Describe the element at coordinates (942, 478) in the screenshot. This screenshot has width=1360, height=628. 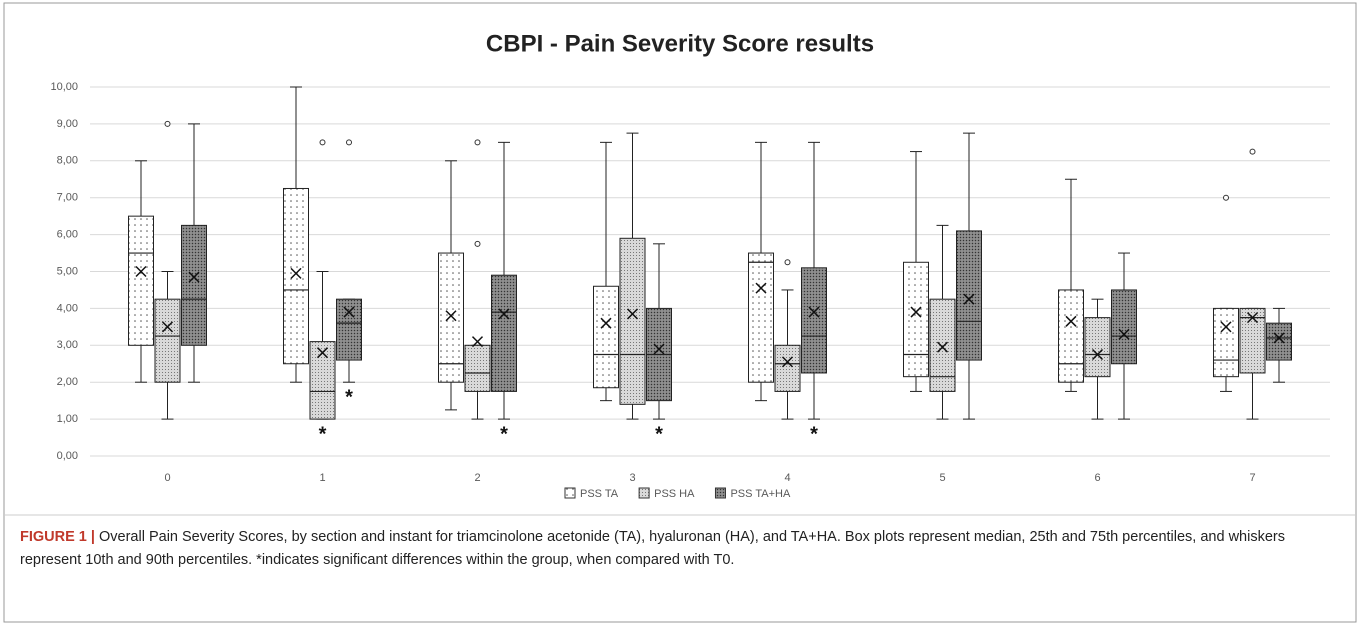
I see `x-tick-label: 5` at that location.